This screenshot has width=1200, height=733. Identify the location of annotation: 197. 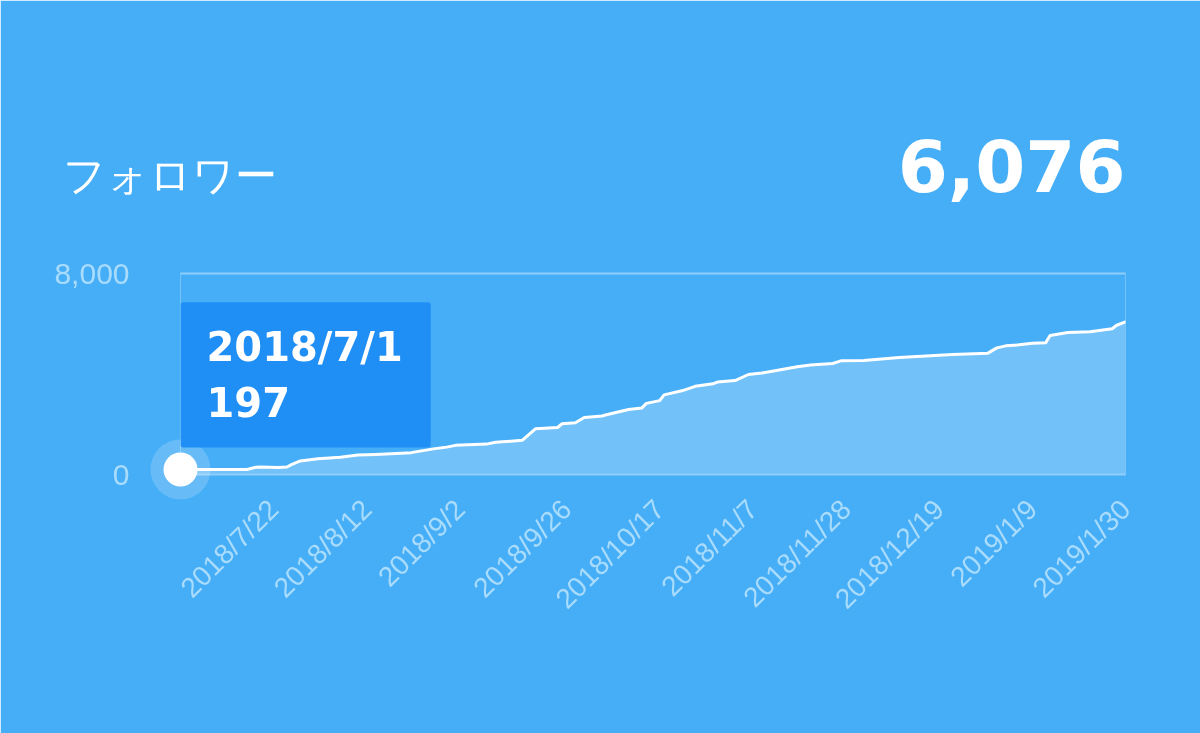
(248, 402).